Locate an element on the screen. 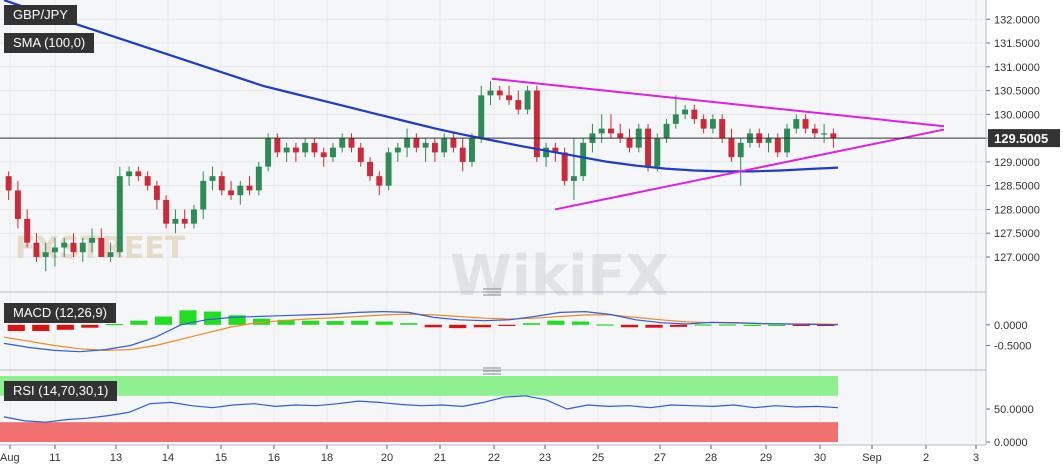 Image resolution: width=1063 pixels, height=469 pixels. rsi-legend-label: RSI (14,70,30,1) is located at coordinates (61, 391).